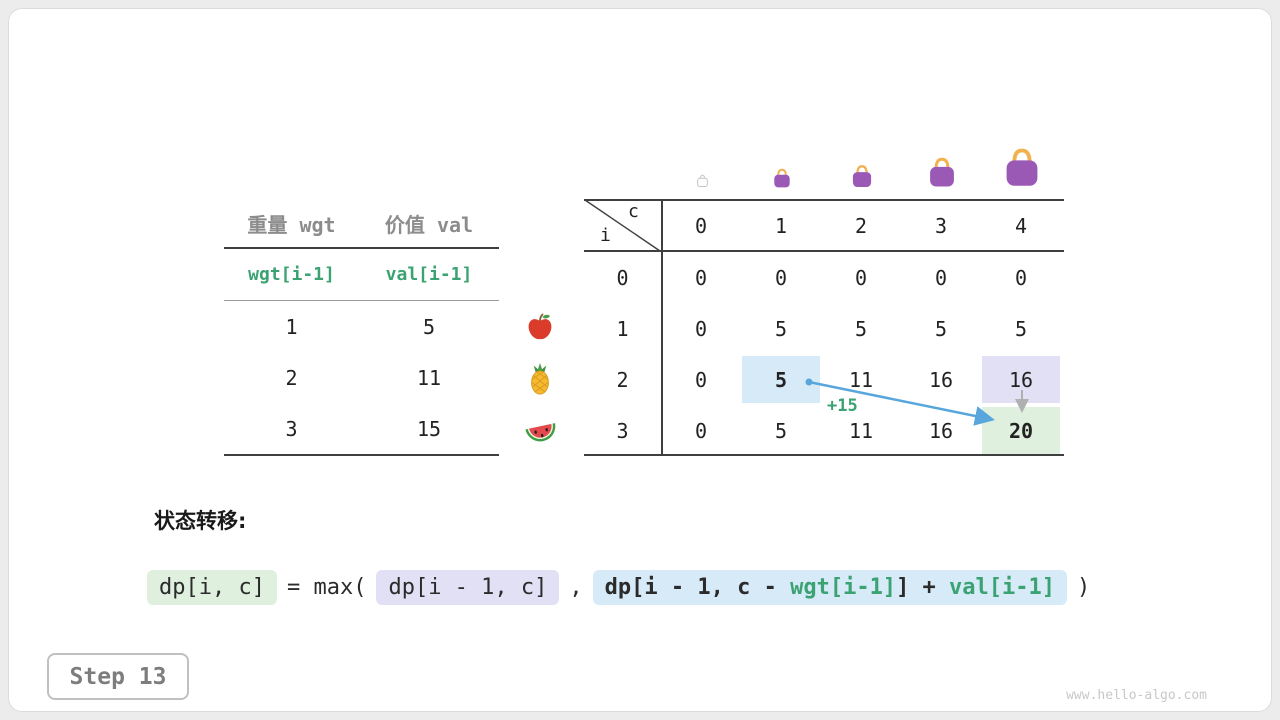 Image resolution: width=1280 pixels, height=720 pixels. What do you see at coordinates (541, 430) in the screenshot?
I see `watermelon-icon` at bounding box center [541, 430].